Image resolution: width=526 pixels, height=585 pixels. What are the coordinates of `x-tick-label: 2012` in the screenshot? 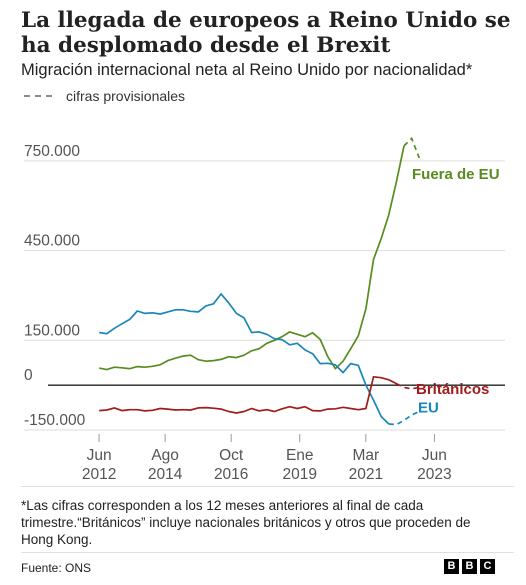 It's located at (99, 473).